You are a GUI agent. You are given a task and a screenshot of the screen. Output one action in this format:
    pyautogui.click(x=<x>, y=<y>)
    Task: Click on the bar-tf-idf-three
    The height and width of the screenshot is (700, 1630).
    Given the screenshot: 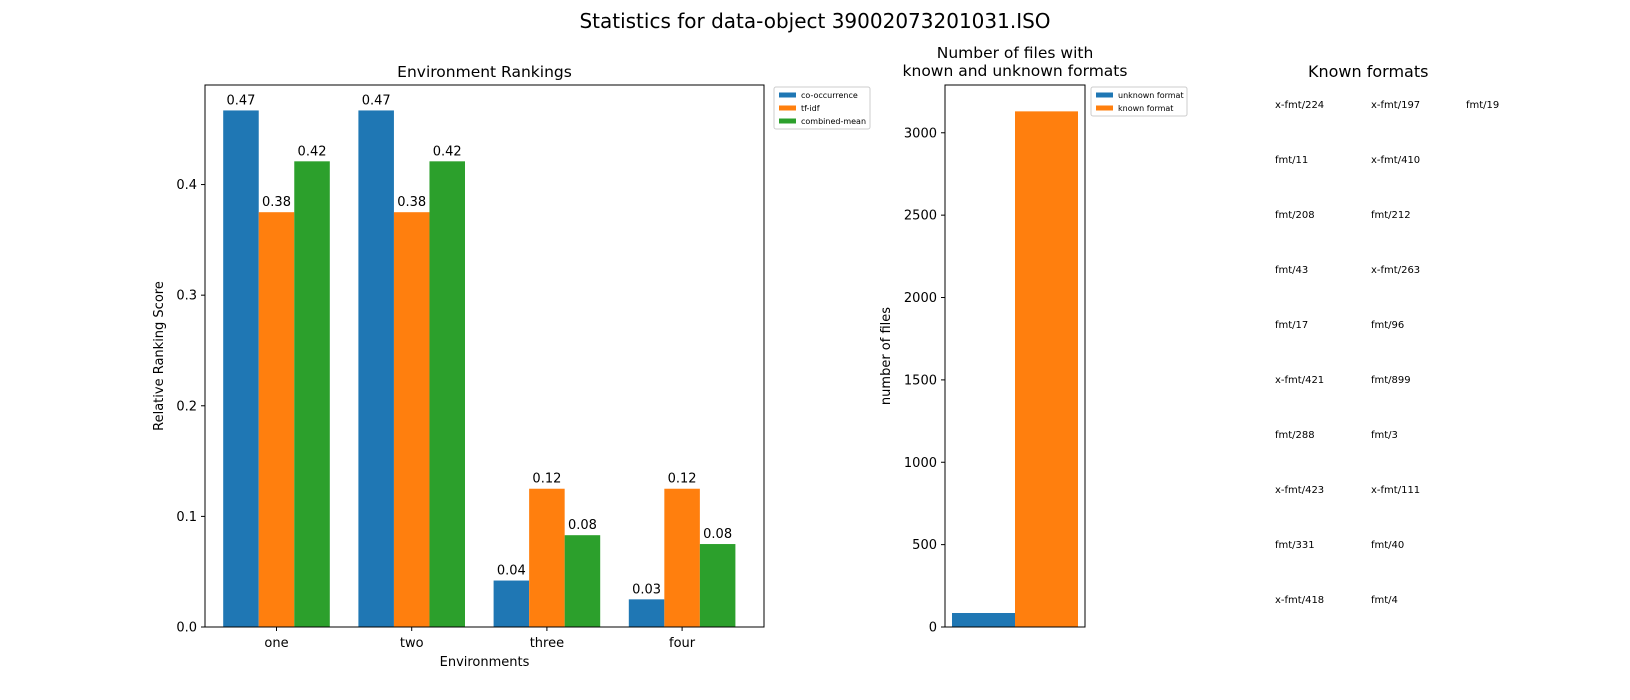 What is the action you would take?
    pyautogui.click(x=547, y=557)
    